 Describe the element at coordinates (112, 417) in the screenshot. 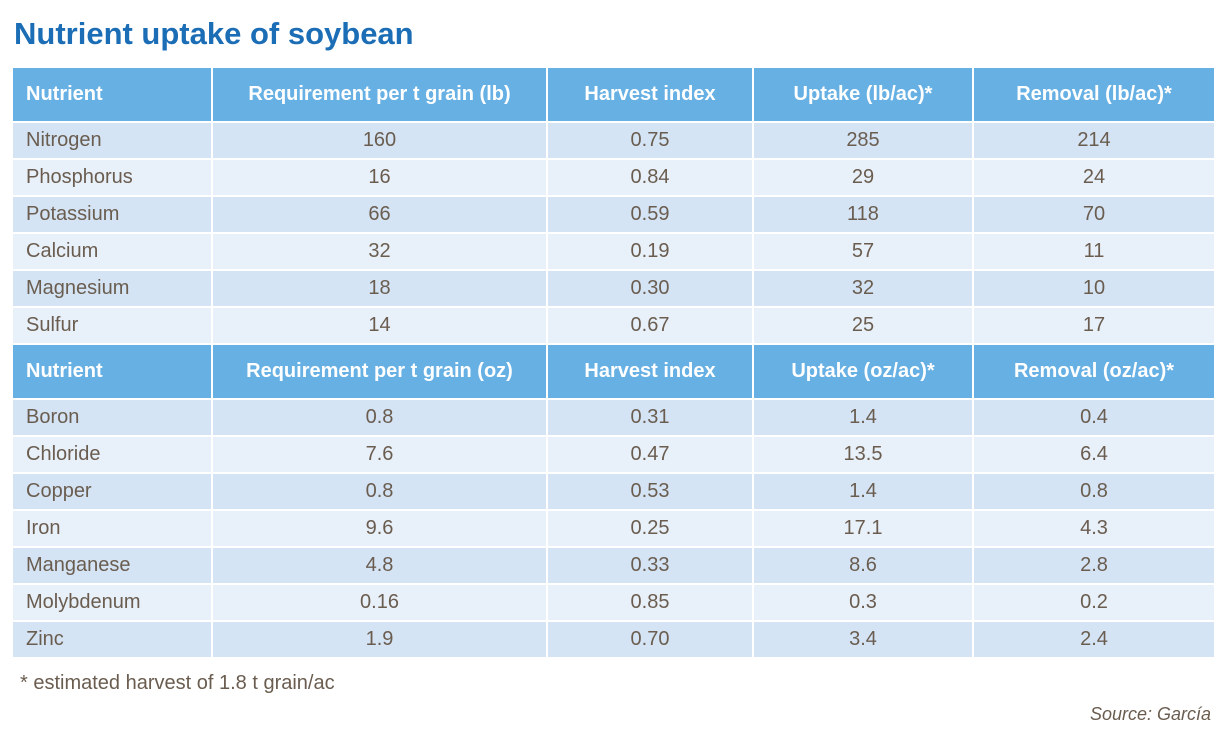

I see `table-cell: Boron` at that location.